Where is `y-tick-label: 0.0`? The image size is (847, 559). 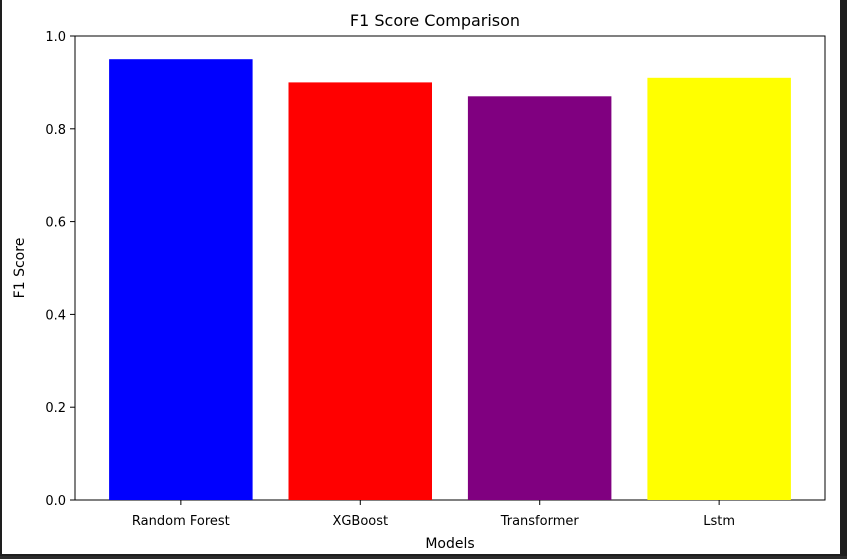
y-tick-label: 0.0 is located at coordinates (55, 501).